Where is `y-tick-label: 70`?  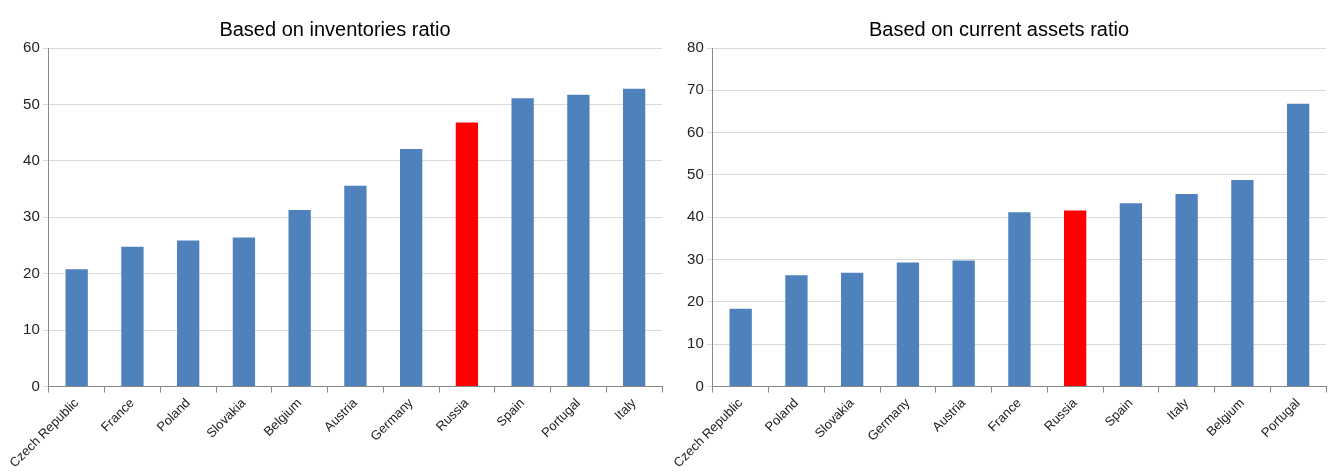
y-tick-label: 70 is located at coordinates (695, 89).